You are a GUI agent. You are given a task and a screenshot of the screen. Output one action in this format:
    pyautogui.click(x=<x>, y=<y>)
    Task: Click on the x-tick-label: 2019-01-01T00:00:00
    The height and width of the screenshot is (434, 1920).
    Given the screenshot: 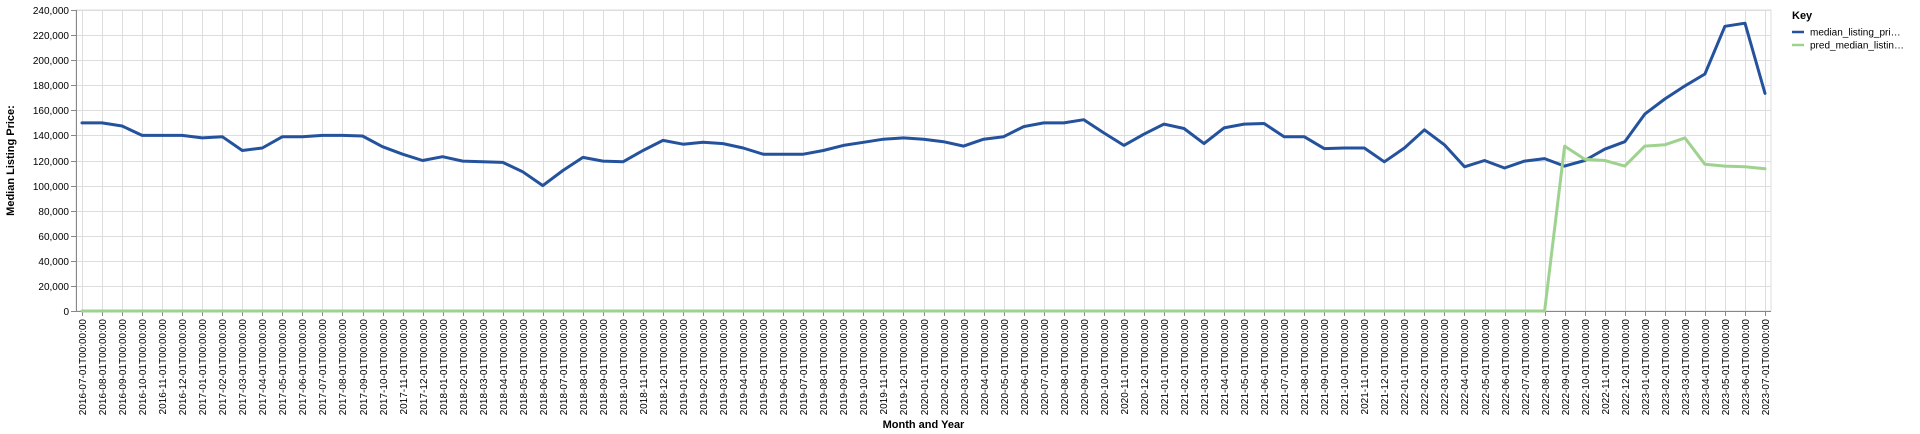 What is the action you would take?
    pyautogui.click(x=684, y=367)
    